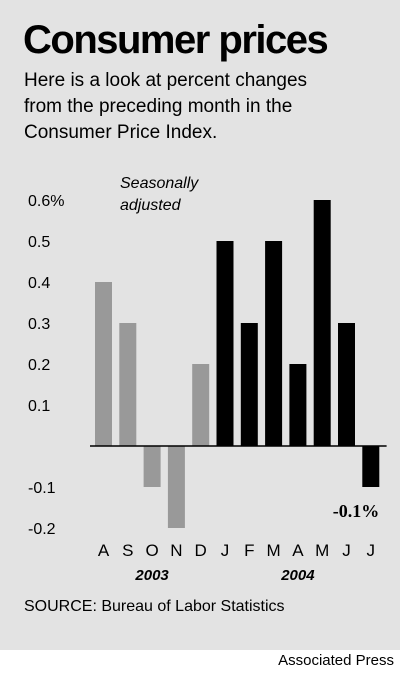  I want to click on credit-line: Associated Press, so click(336, 660).